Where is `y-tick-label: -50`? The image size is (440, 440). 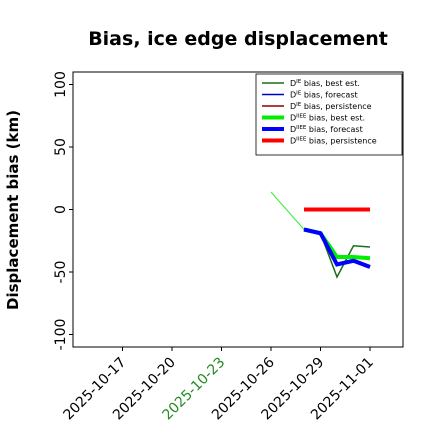 y-tick-label: -50 is located at coordinates (61, 272).